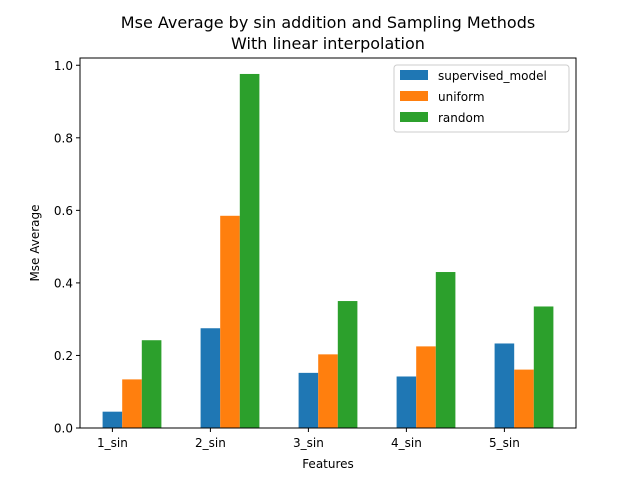  I want to click on y-axis-label: Mse Average, so click(35, 242).